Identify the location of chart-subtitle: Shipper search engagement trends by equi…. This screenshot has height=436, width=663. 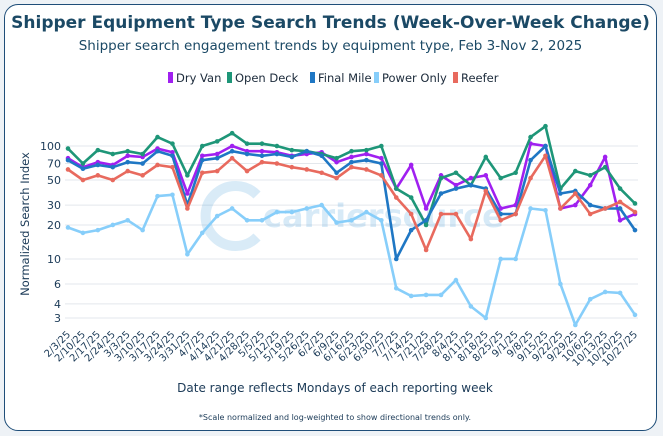
(330, 46).